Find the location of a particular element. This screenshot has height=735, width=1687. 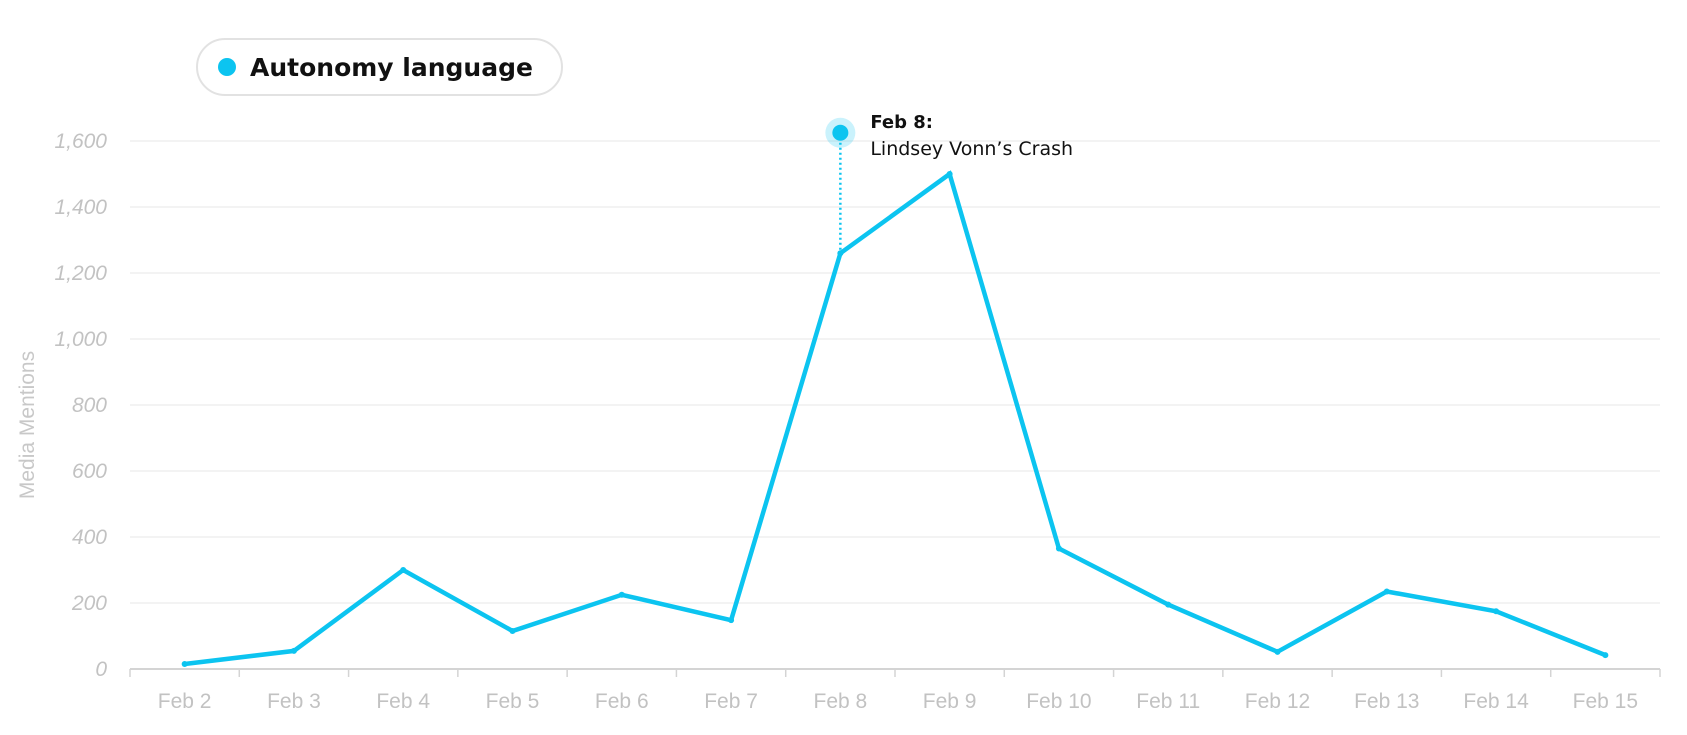

y-tick-label: 1,600 is located at coordinates (80, 141).